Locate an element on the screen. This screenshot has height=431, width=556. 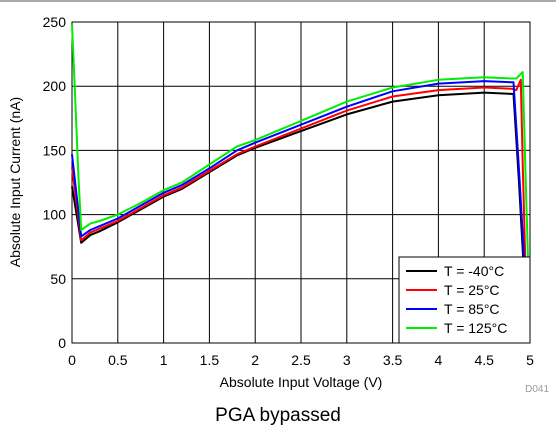
y-tick-label: 200 is located at coordinates (55, 86).